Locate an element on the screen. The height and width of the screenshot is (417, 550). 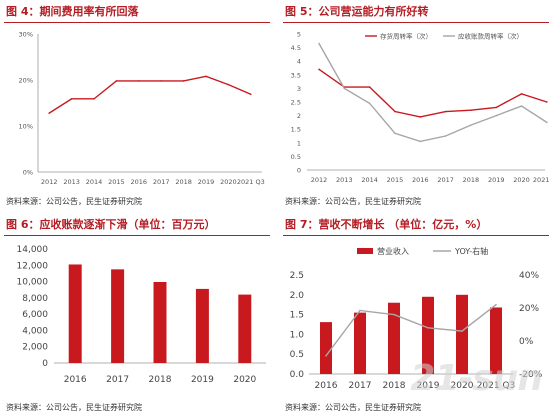
y-tick-label: 2.5 is located at coordinates (296, 103).